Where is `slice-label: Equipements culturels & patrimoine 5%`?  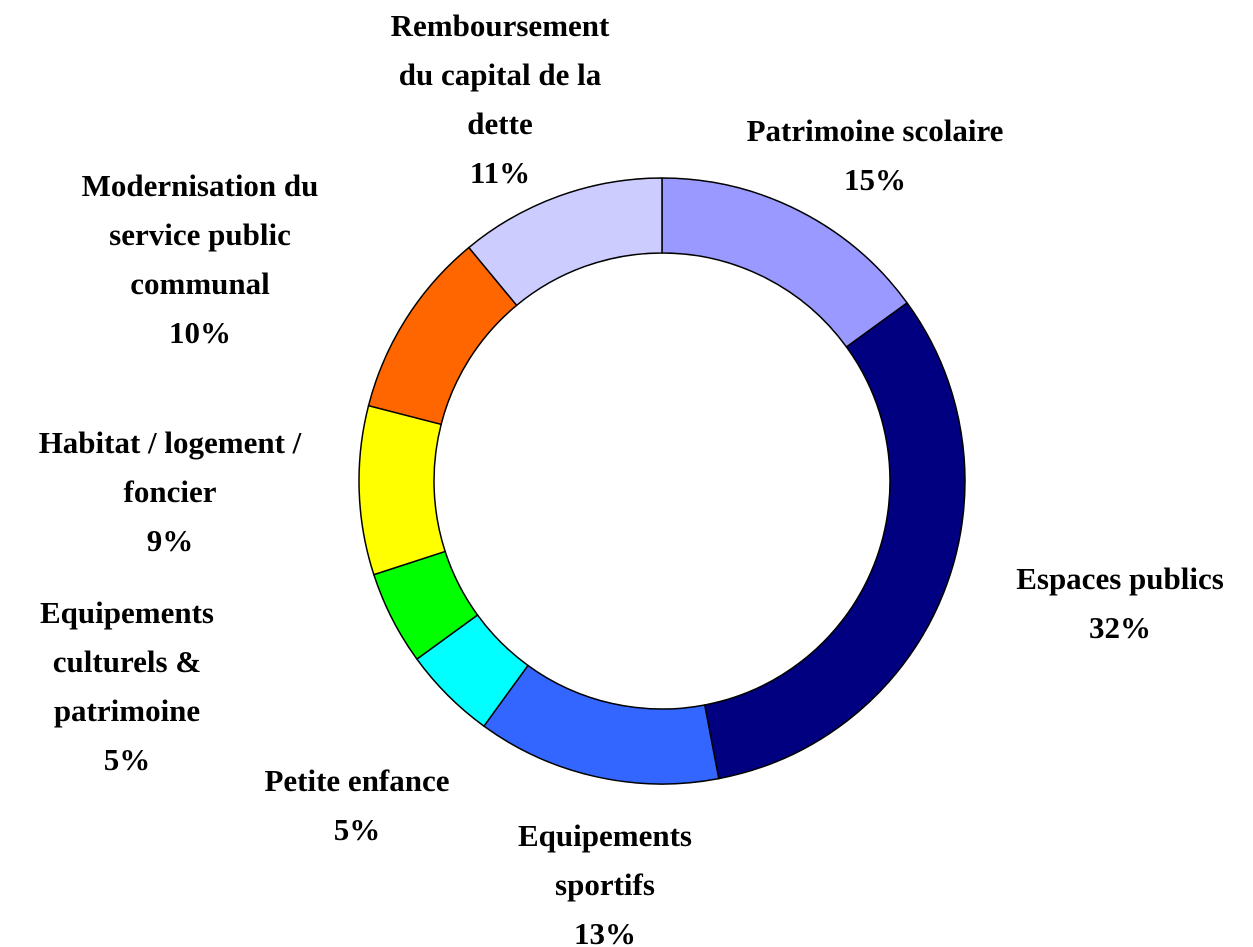
slice-label: Equipements culturels & patrimoine 5% is located at coordinates (127, 686).